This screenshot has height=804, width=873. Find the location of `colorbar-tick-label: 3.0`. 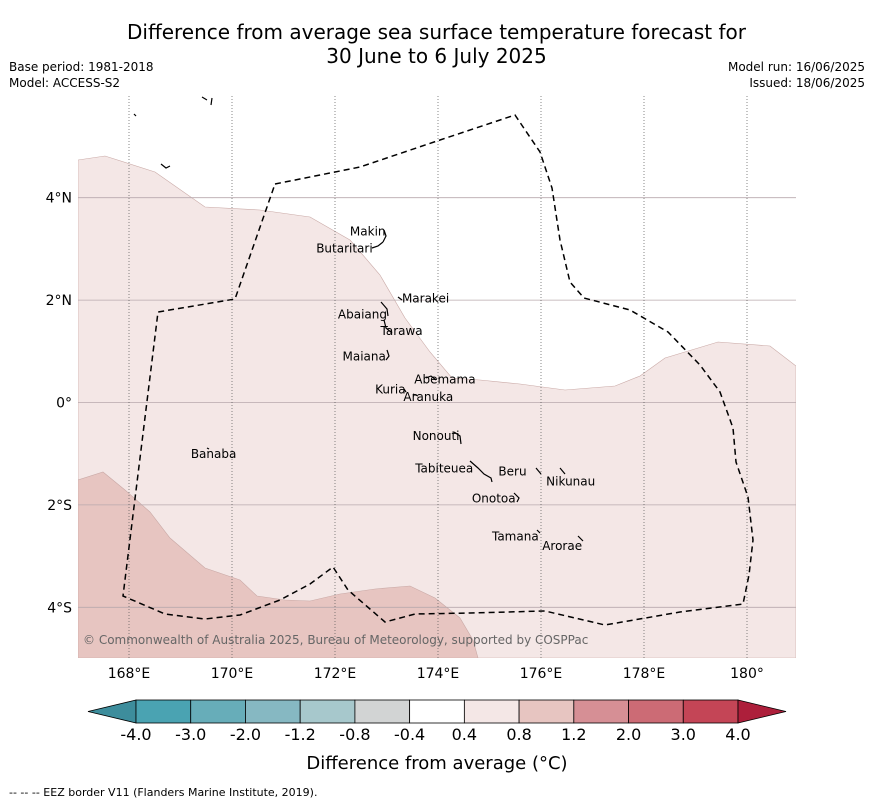

colorbar-tick-label: 3.0 is located at coordinates (683, 734).